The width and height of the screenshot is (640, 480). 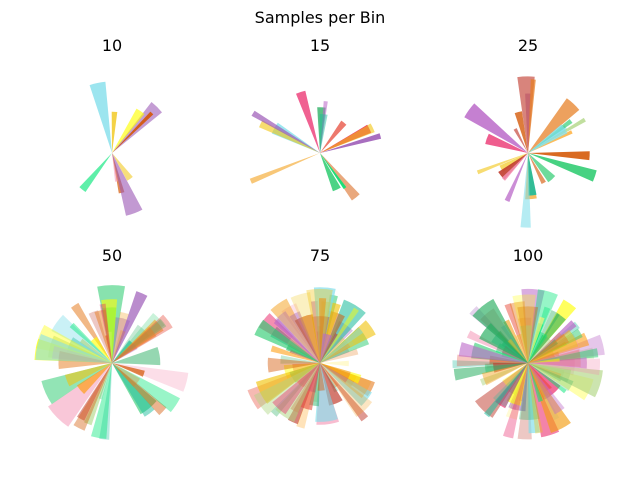 I want to click on subplot-title: 50, so click(x=112, y=255).